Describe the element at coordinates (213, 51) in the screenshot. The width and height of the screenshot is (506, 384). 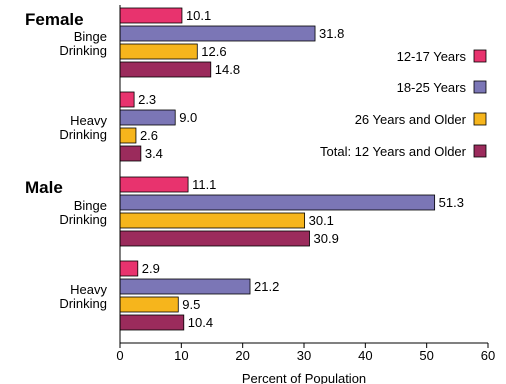
I see `value-label: 12.6` at that location.